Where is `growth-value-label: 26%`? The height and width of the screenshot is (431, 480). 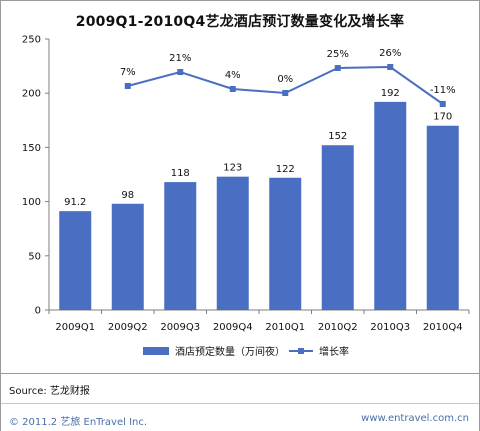
growth-value-label: 26% is located at coordinates (390, 53).